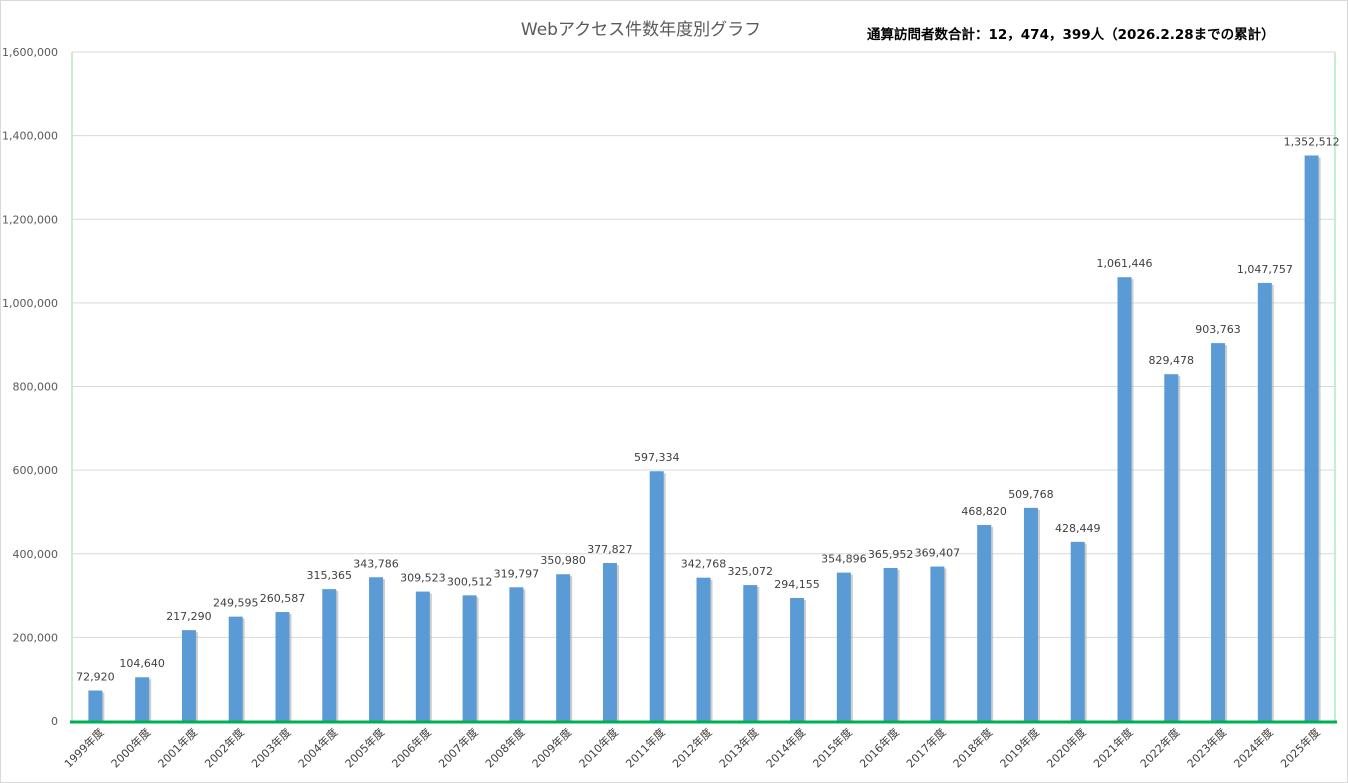 The height and width of the screenshot is (783, 1348). What do you see at coordinates (317, 747) in the screenshot?
I see `x-tick-label: 2004年度` at bounding box center [317, 747].